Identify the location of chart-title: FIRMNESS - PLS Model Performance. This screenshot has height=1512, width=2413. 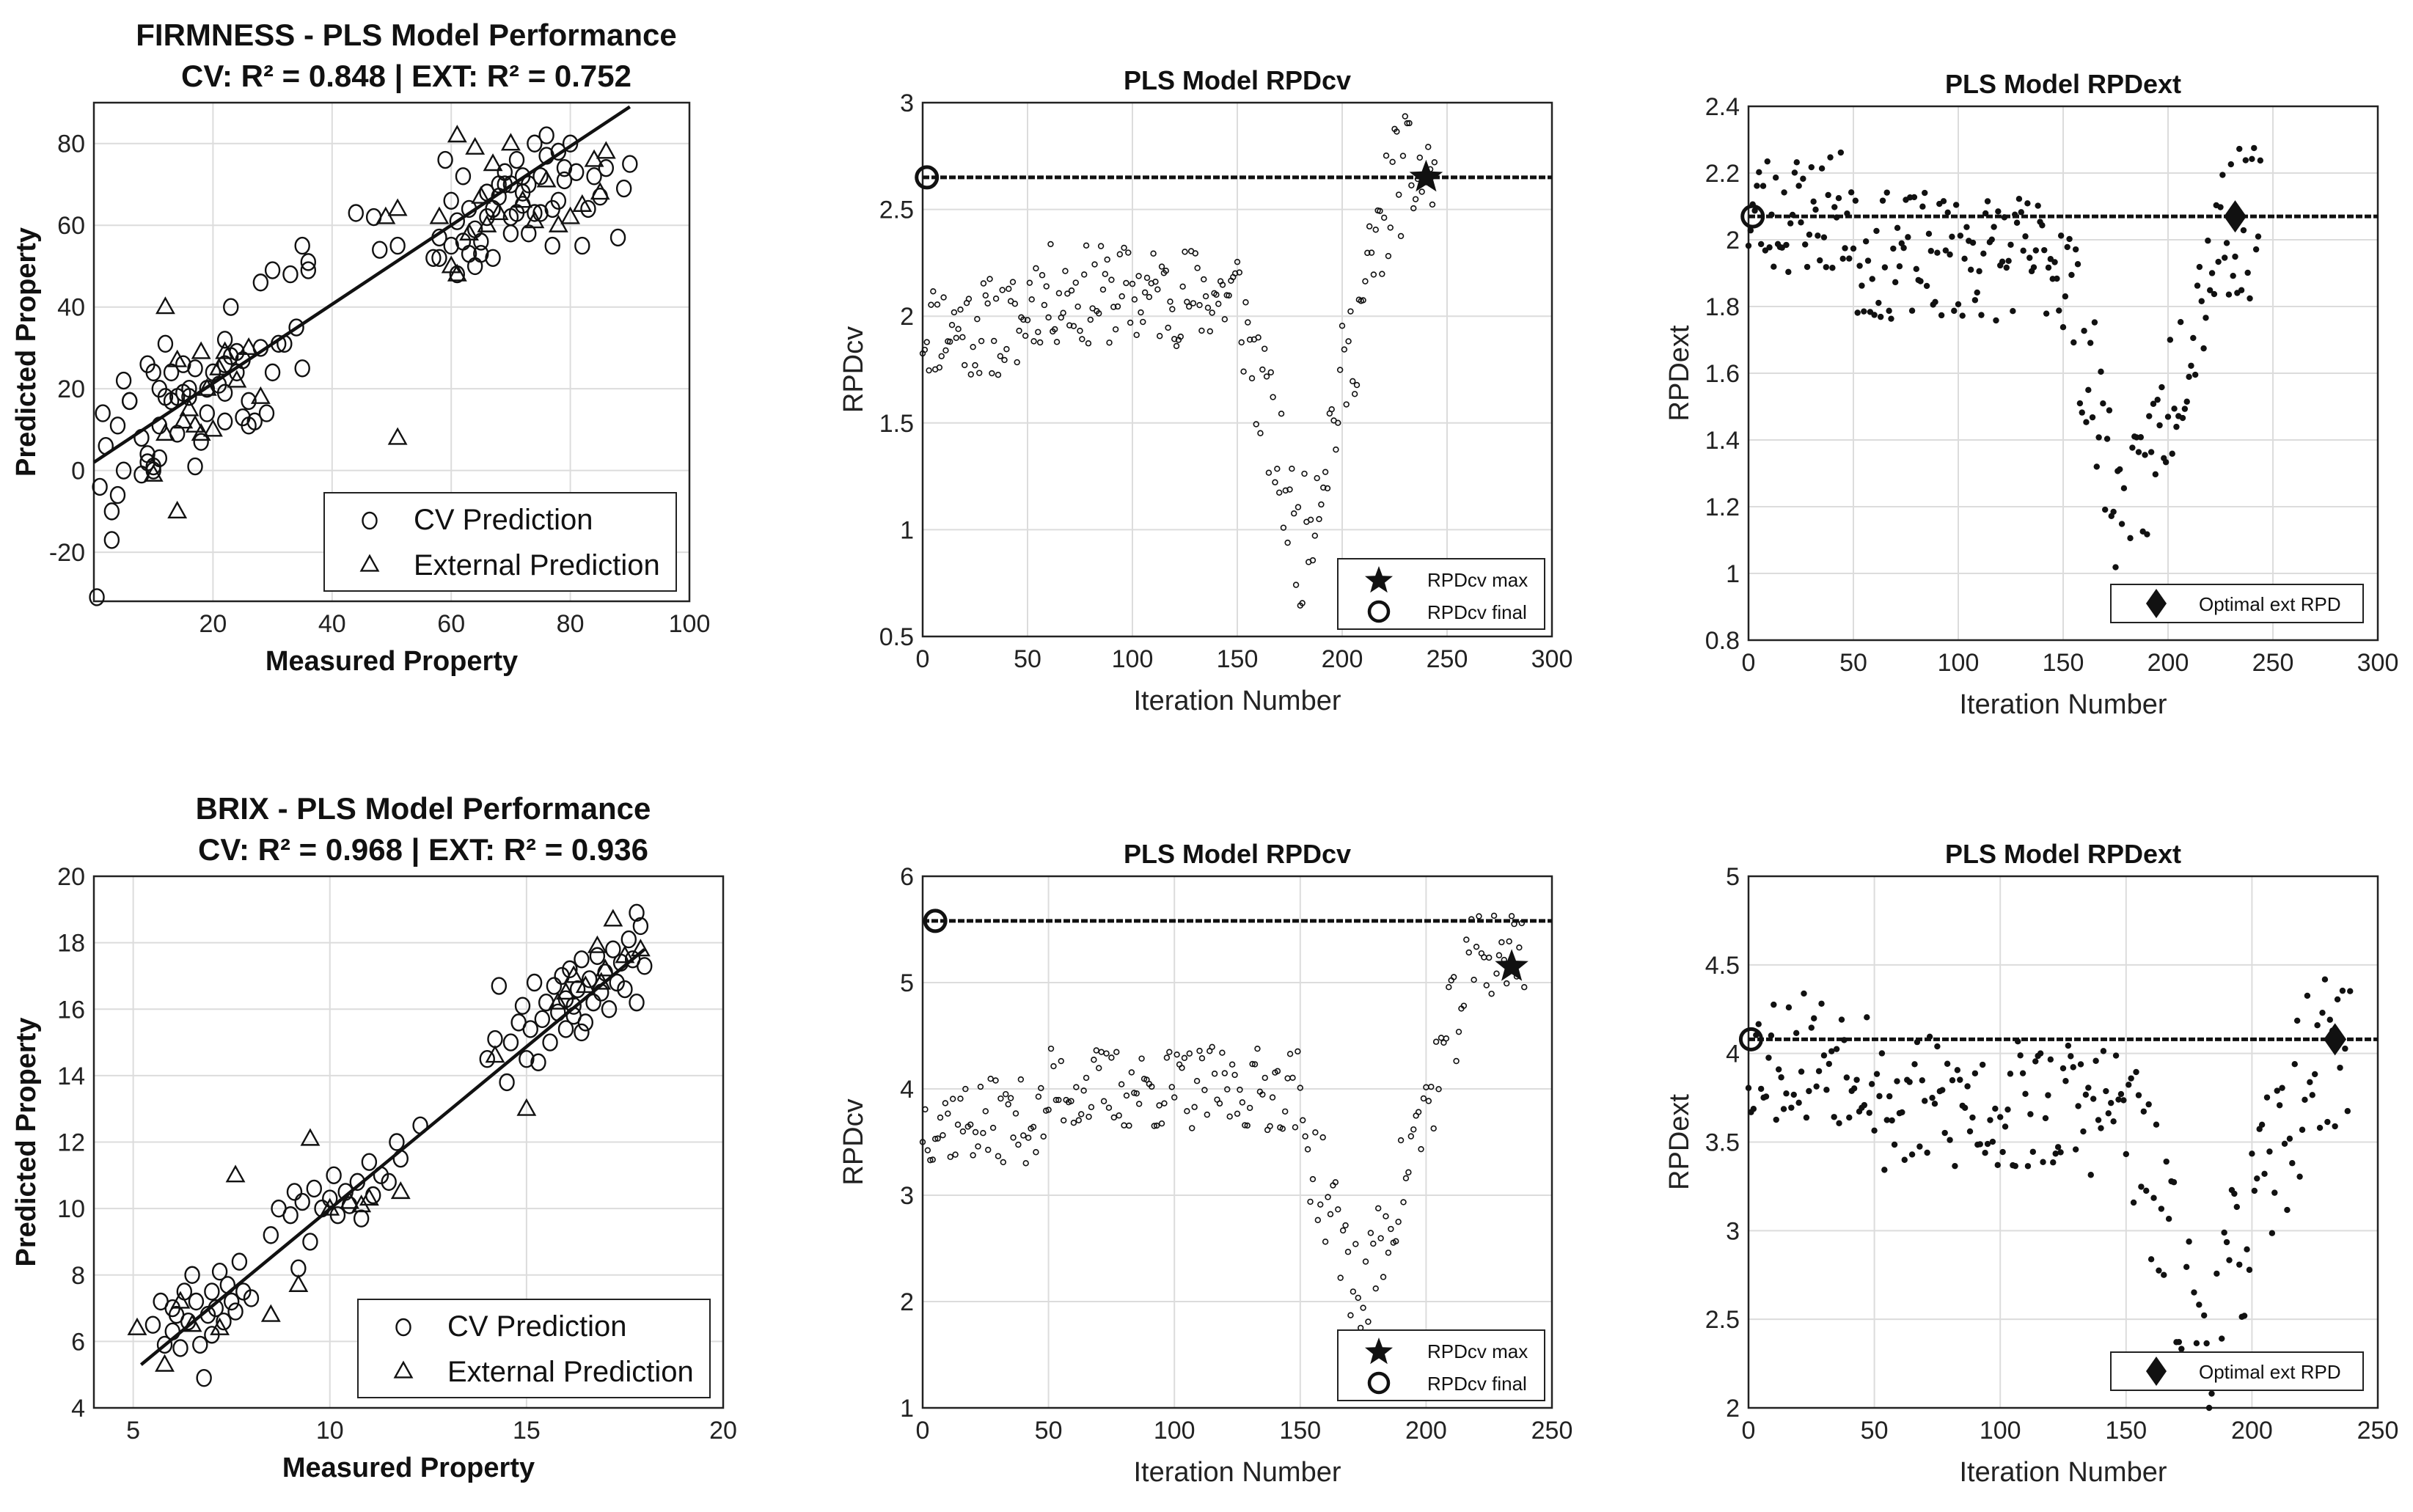
(406, 35).